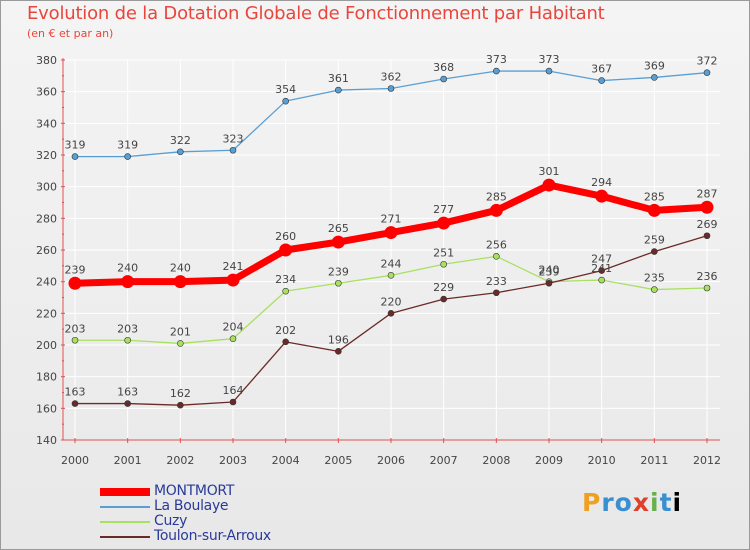 This screenshot has height=550, width=750. I want to click on data-label-montmort: 240, so click(180, 268).